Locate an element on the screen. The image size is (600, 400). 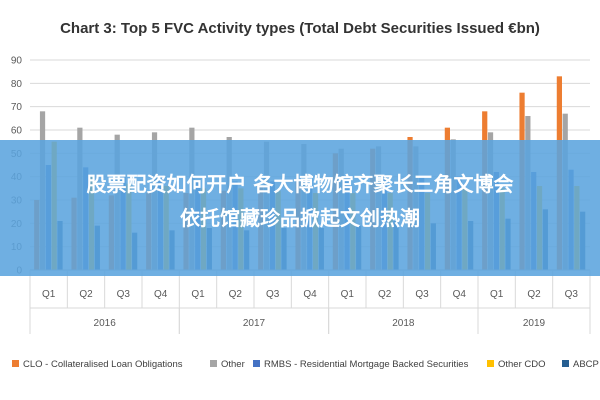
legend-label: Other CDO is located at coordinates (522, 364).